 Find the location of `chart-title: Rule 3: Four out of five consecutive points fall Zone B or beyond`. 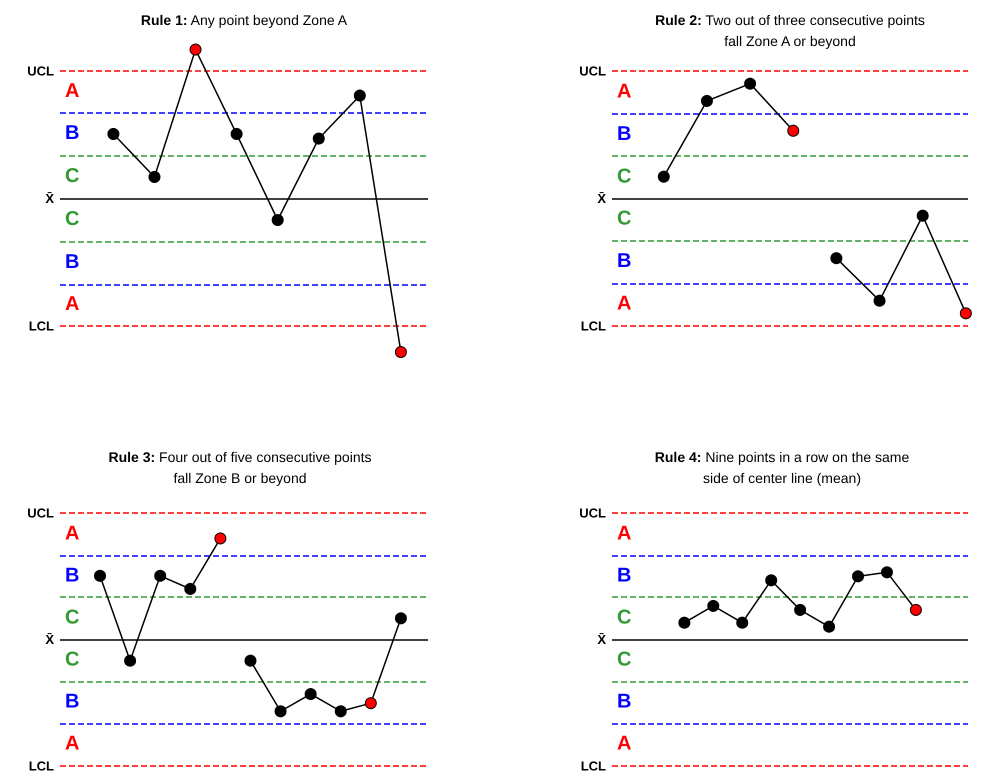

chart-title: Rule 3: Four out of five consecutive points fall Zone B or beyond is located at coordinates (240, 468).